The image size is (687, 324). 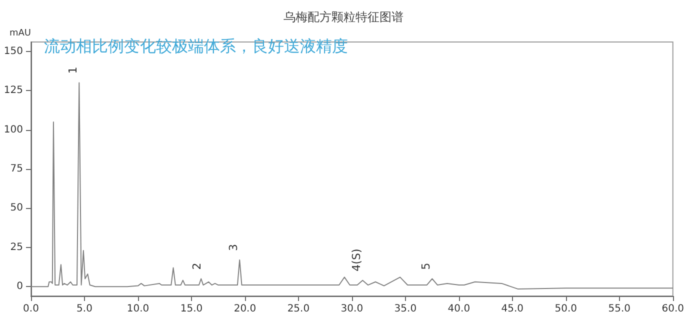 I want to click on y-tick-label: 150, so click(x=13, y=51).